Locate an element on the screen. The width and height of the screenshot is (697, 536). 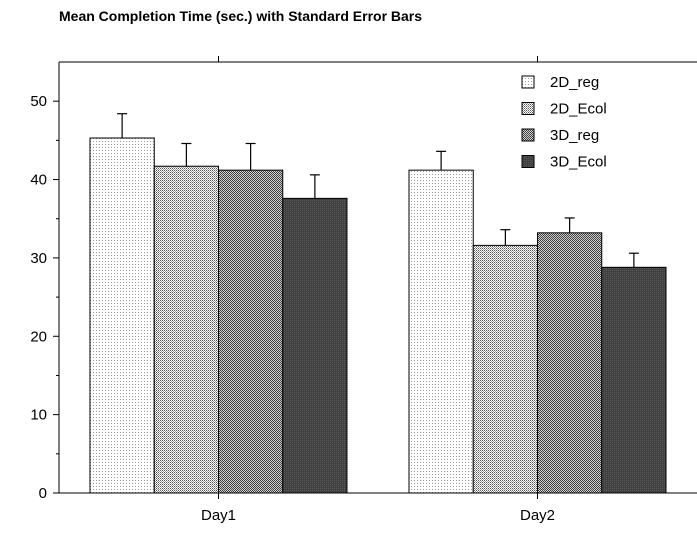
legend-label: 2D_Ecol is located at coordinates (578, 109).